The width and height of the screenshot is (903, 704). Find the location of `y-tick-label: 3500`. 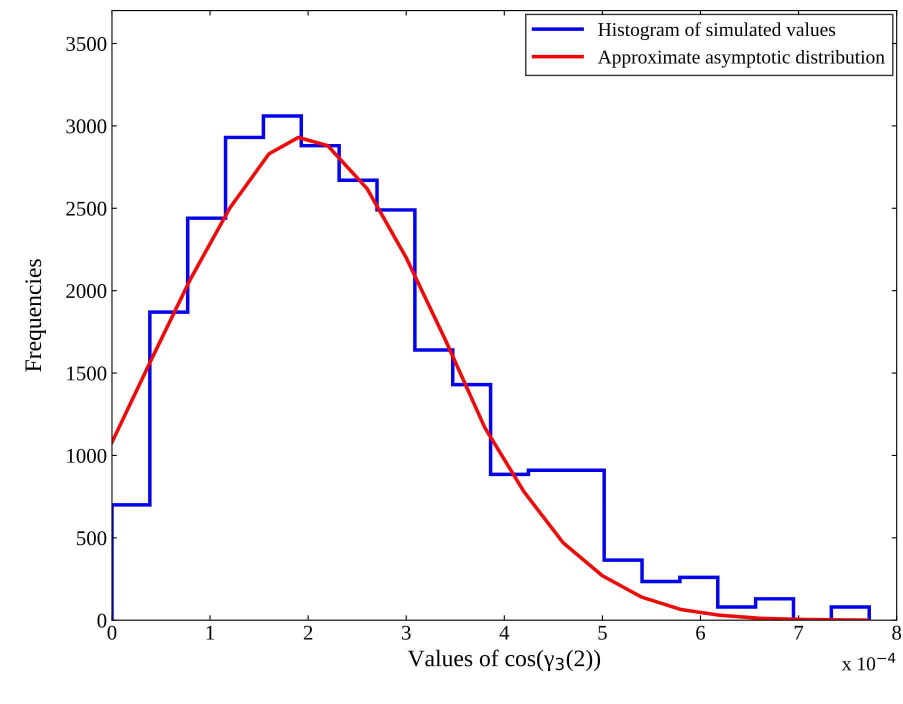

y-tick-label: 3500 is located at coordinates (86, 43).